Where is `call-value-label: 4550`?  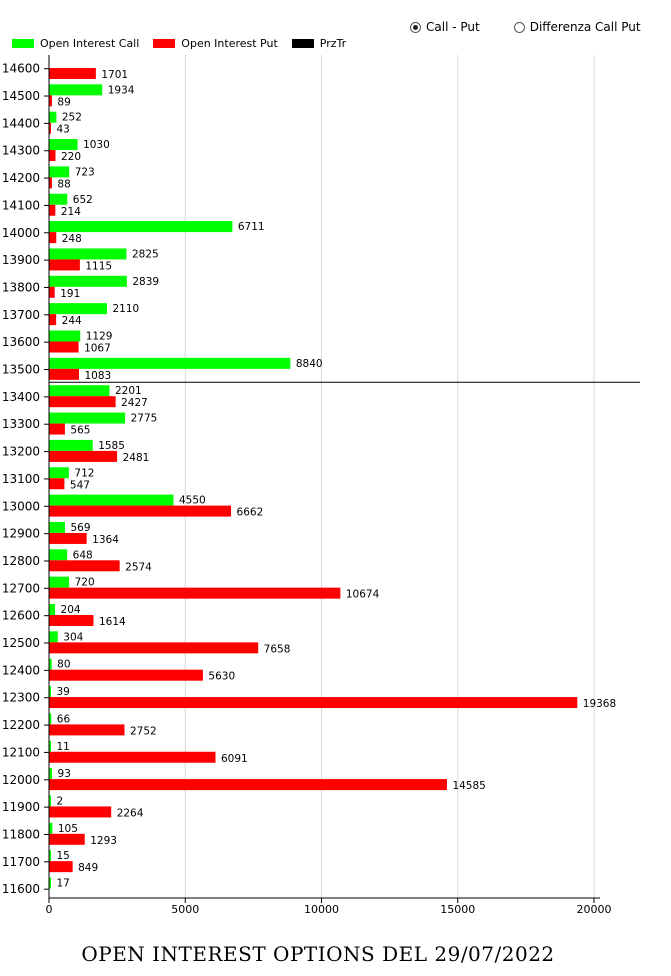
call-value-label: 4550 is located at coordinates (192, 501).